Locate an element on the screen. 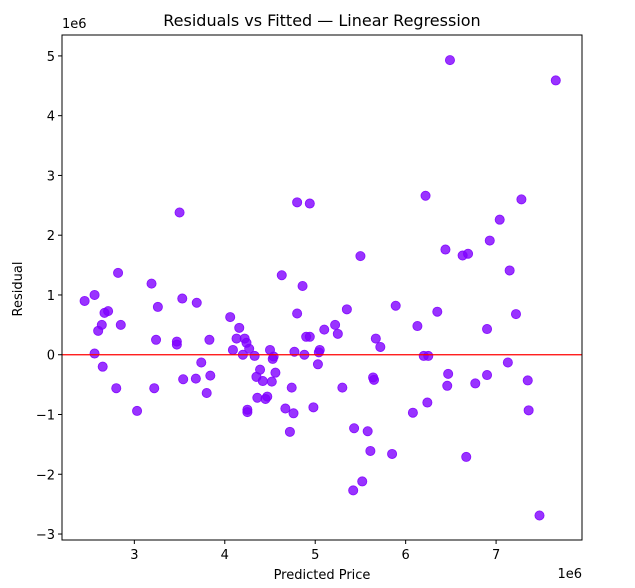 The image size is (635, 588). y-tick-label: 4 is located at coordinates (51, 117).